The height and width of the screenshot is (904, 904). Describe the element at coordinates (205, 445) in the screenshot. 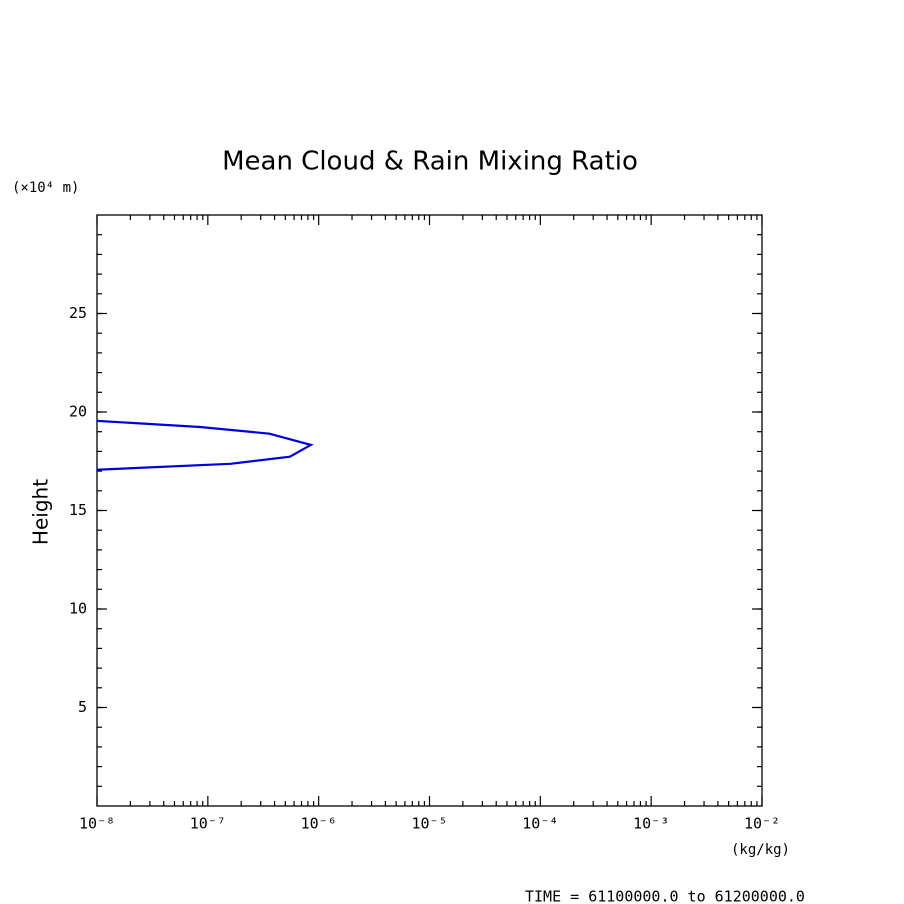

I see `data-line` at that location.